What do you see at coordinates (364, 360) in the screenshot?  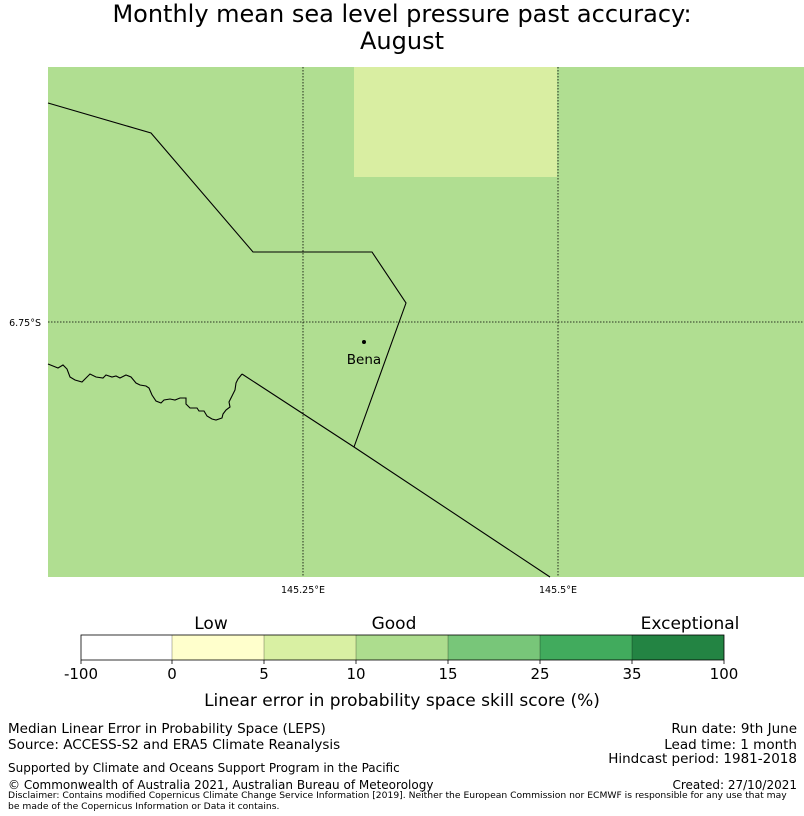 I see `place-label: Bena` at bounding box center [364, 360].